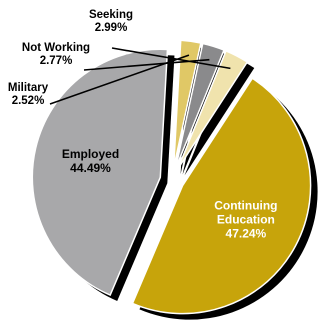 Image resolution: width=324 pixels, height=323 pixels. I want to click on slice-label-military: Military, so click(28, 88).